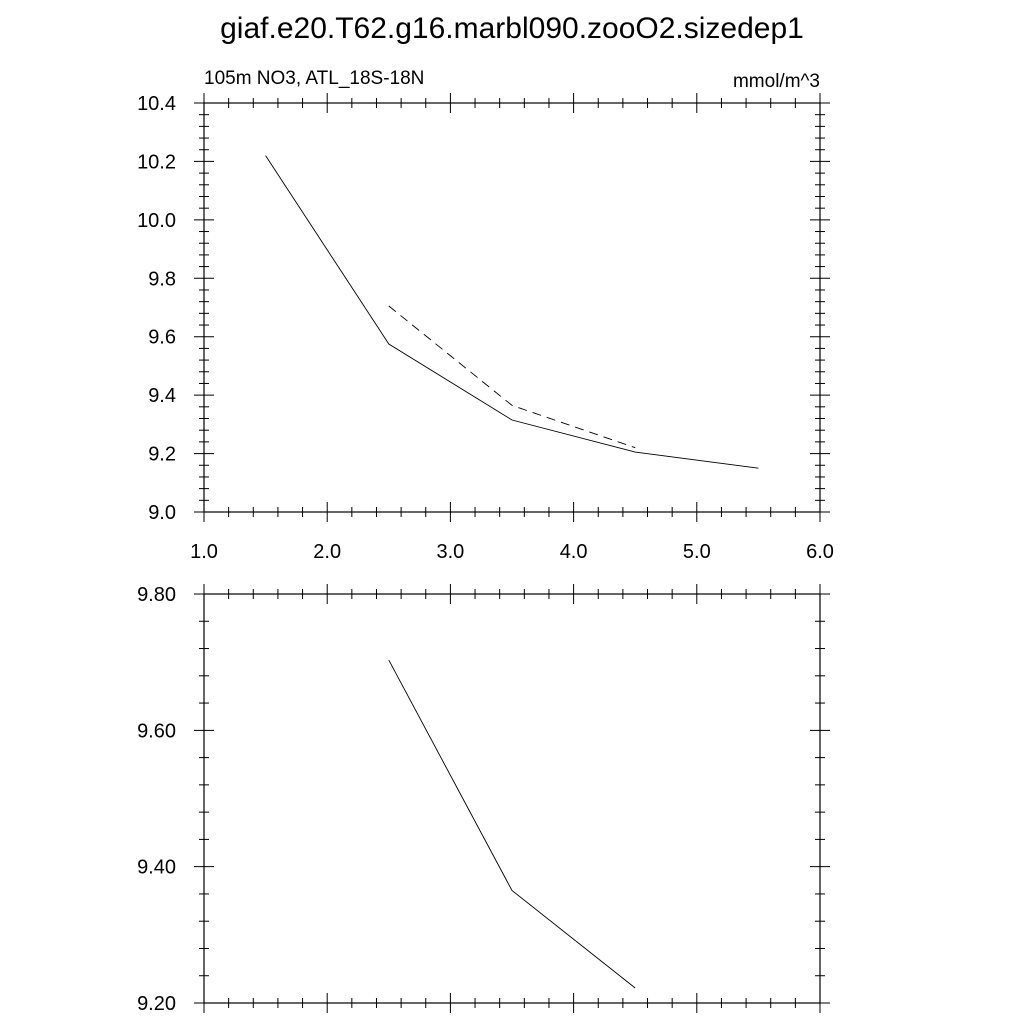 The image size is (1024, 1024). I want to click on panel1-subtitle-right: mmol/m^3, so click(776, 81).